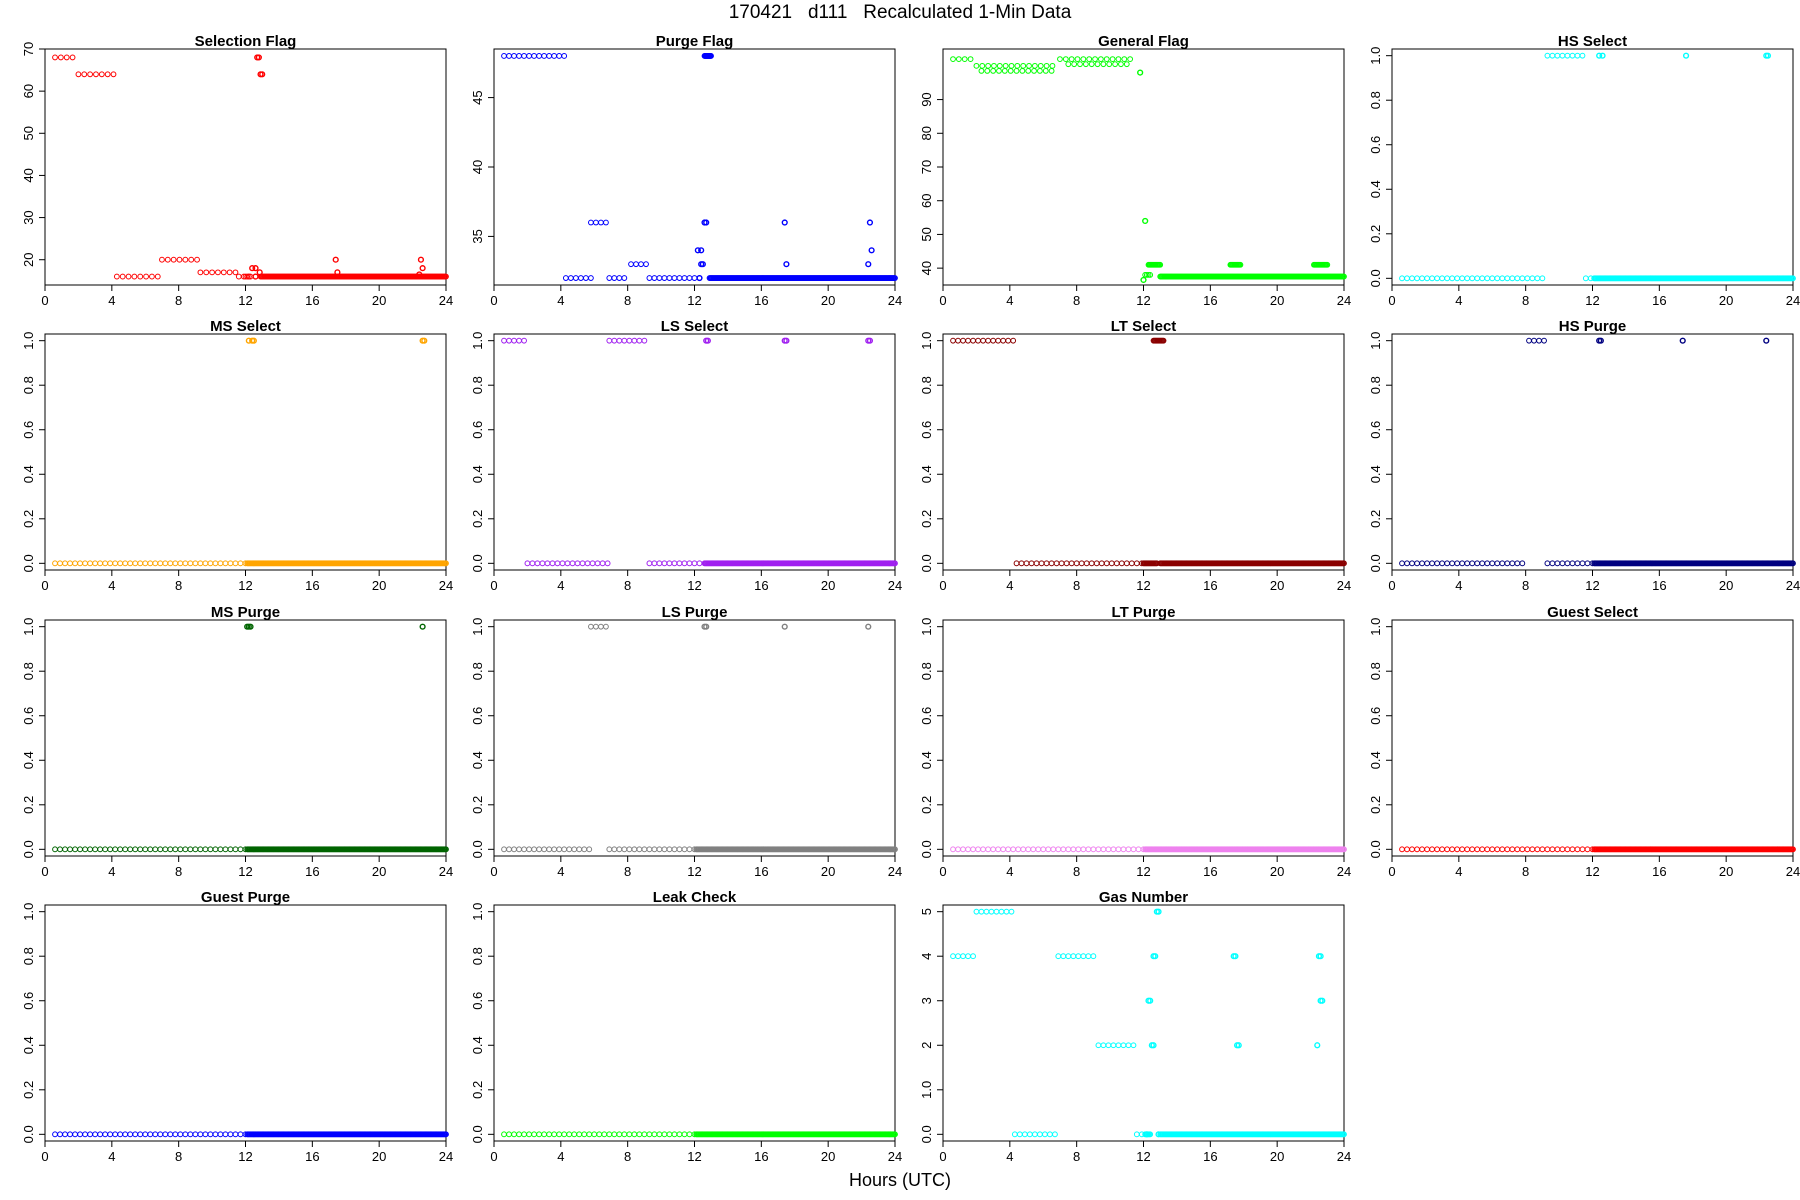 This screenshot has height=1200, width=1800. What do you see at coordinates (1143, 300) in the screenshot?
I see `x-tick-label: 12` at bounding box center [1143, 300].